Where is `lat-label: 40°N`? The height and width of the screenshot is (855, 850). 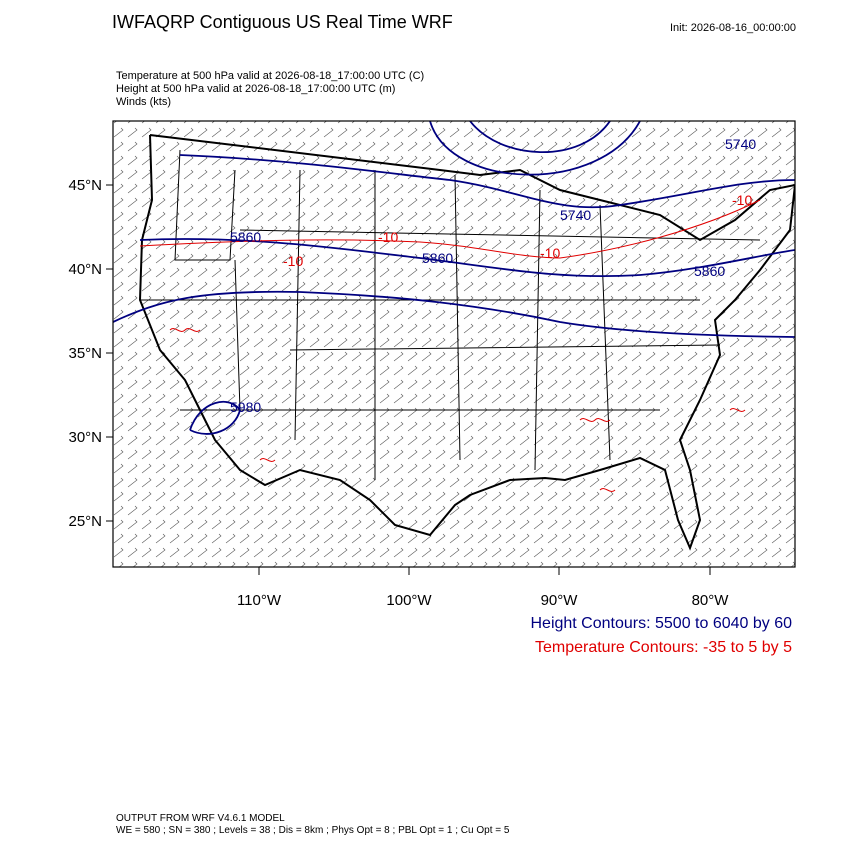
lat-label: 40°N is located at coordinates (85, 269).